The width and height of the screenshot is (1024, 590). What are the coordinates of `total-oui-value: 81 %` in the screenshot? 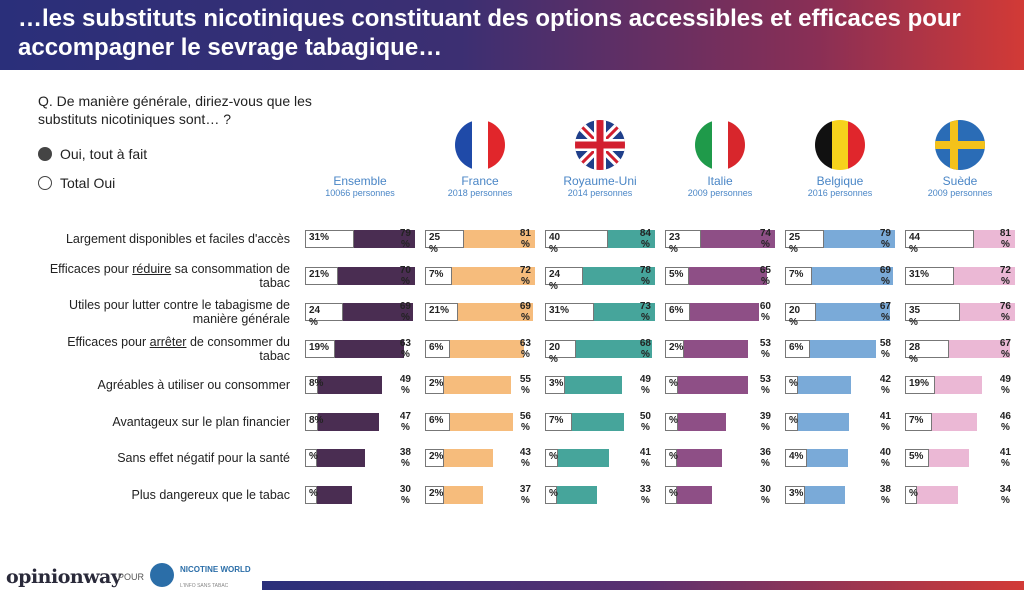 It's located at (1005, 239).